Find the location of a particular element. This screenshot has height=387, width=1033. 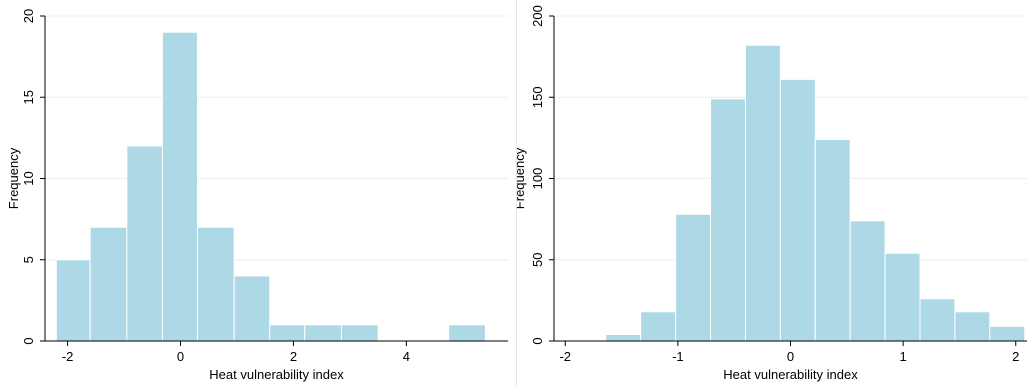

x-tick-label: 4 is located at coordinates (406, 356).